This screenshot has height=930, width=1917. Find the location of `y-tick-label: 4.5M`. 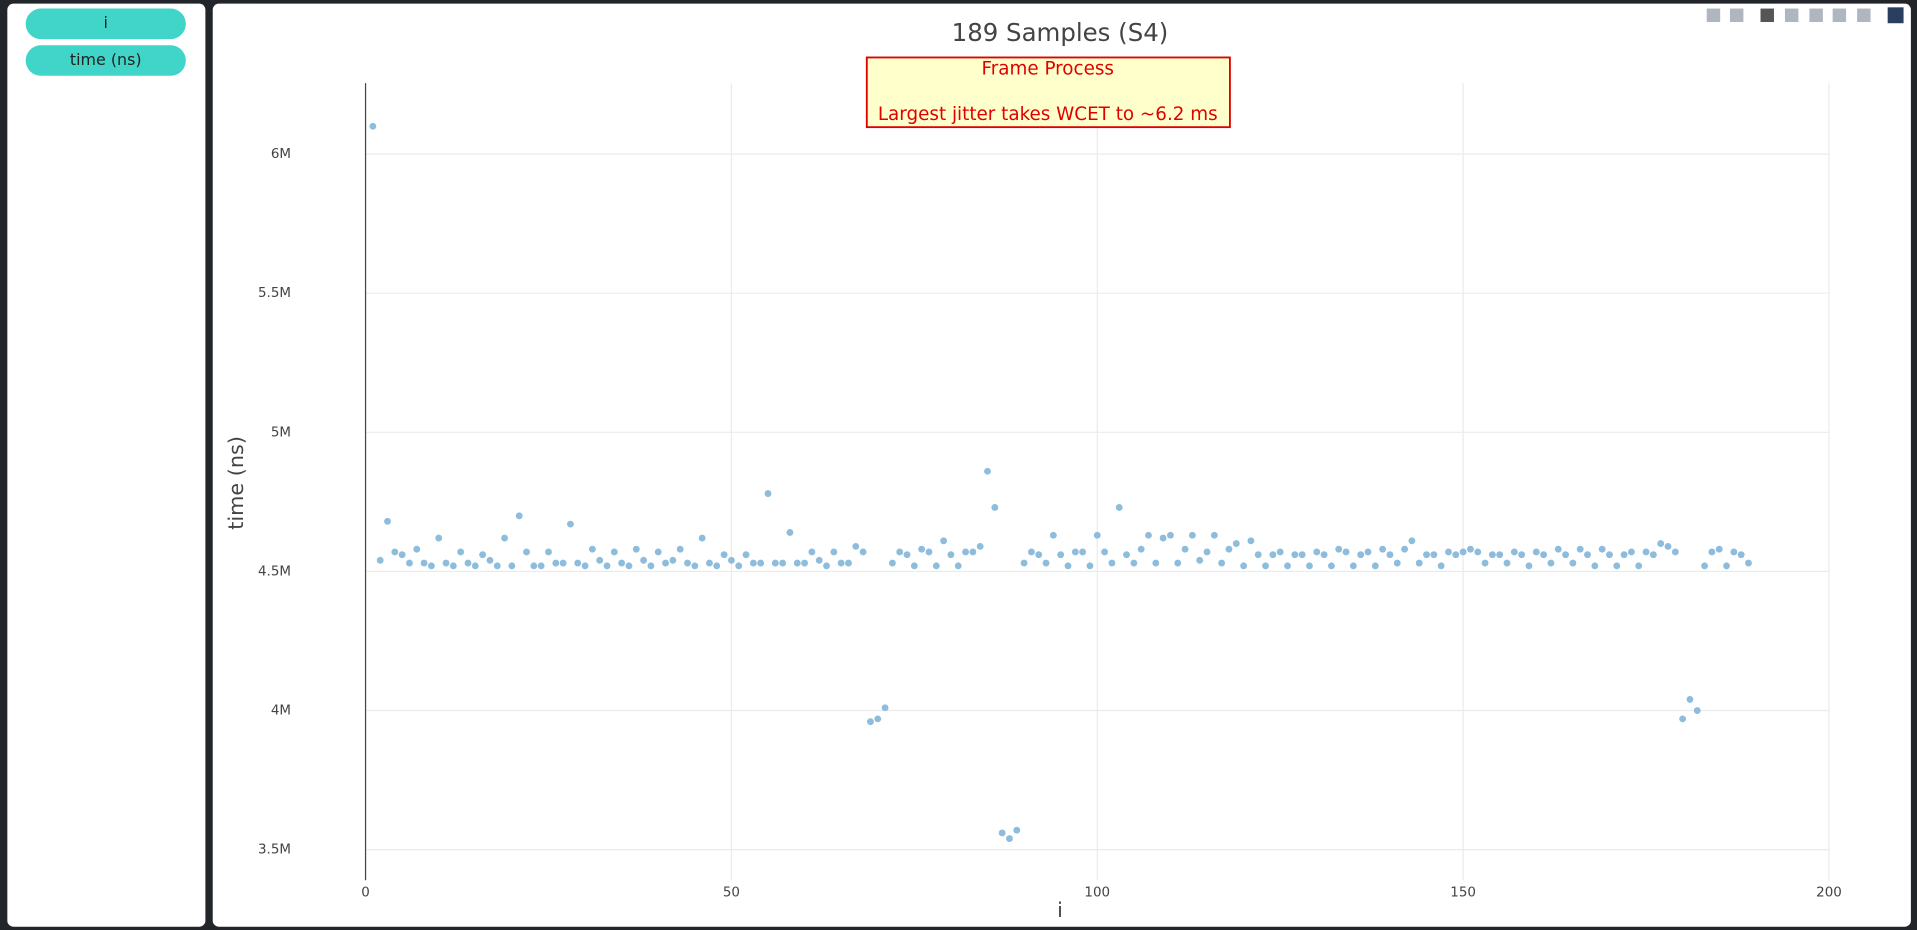

y-tick-label: 4.5M is located at coordinates (274, 571).